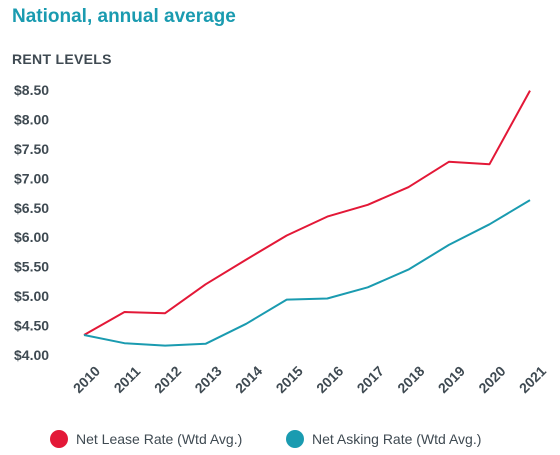  I want to click on legend-label-net-lease: Net Lease Rate (Wtd Avg.), so click(159, 439).